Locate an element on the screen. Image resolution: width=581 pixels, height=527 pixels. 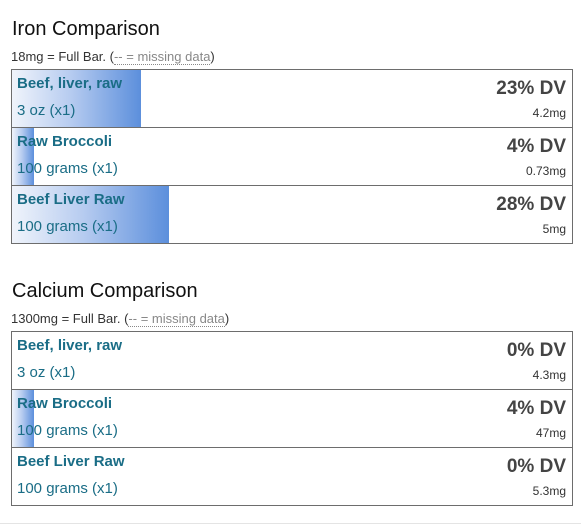
daily-value-percent: 23% DV is located at coordinates (531, 88).